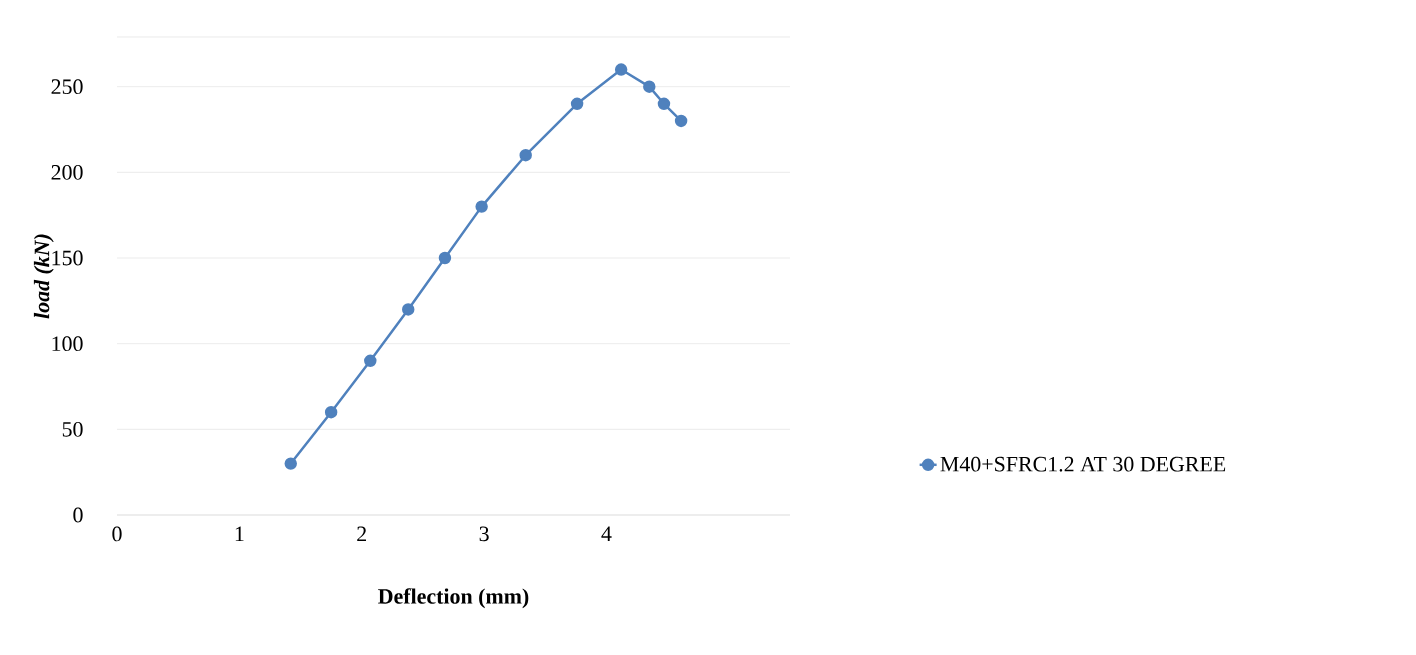  I want to click on y-tick-label: 50, so click(72, 429).